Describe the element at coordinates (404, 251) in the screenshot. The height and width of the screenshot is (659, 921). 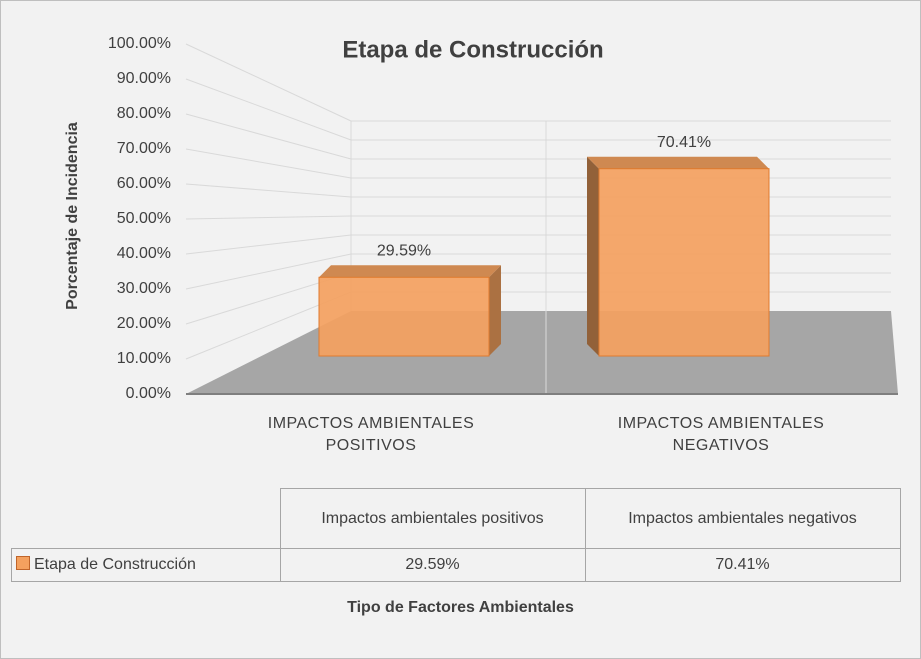
I see `data-label: 29.59%` at that location.